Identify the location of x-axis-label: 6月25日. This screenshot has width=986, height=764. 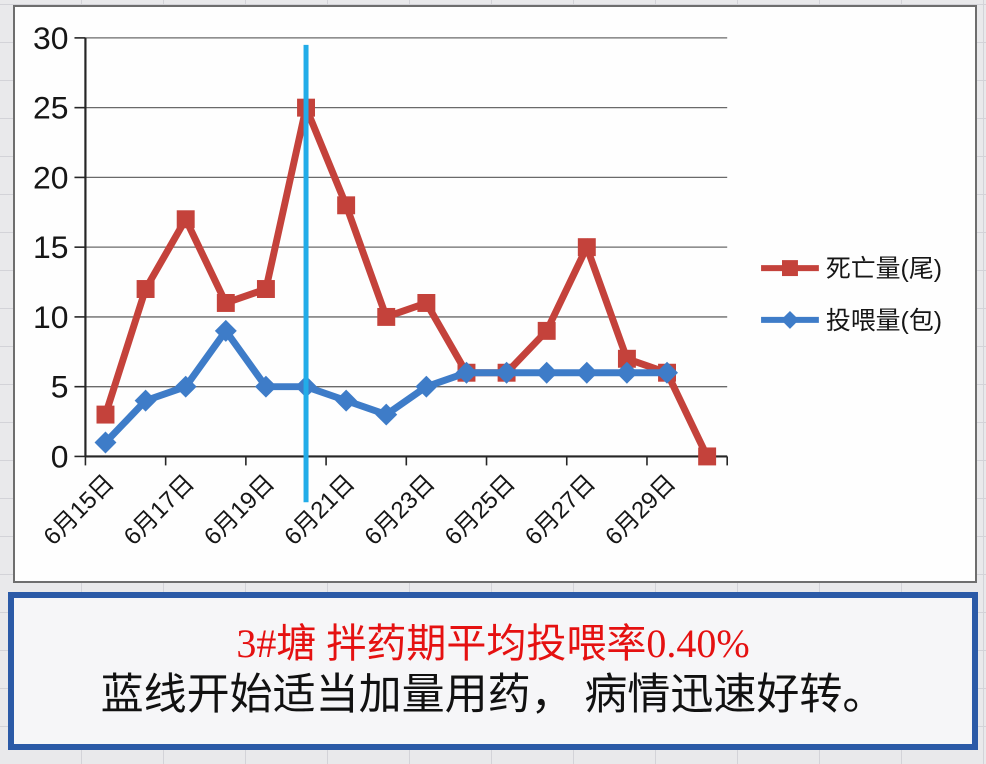
(480, 509).